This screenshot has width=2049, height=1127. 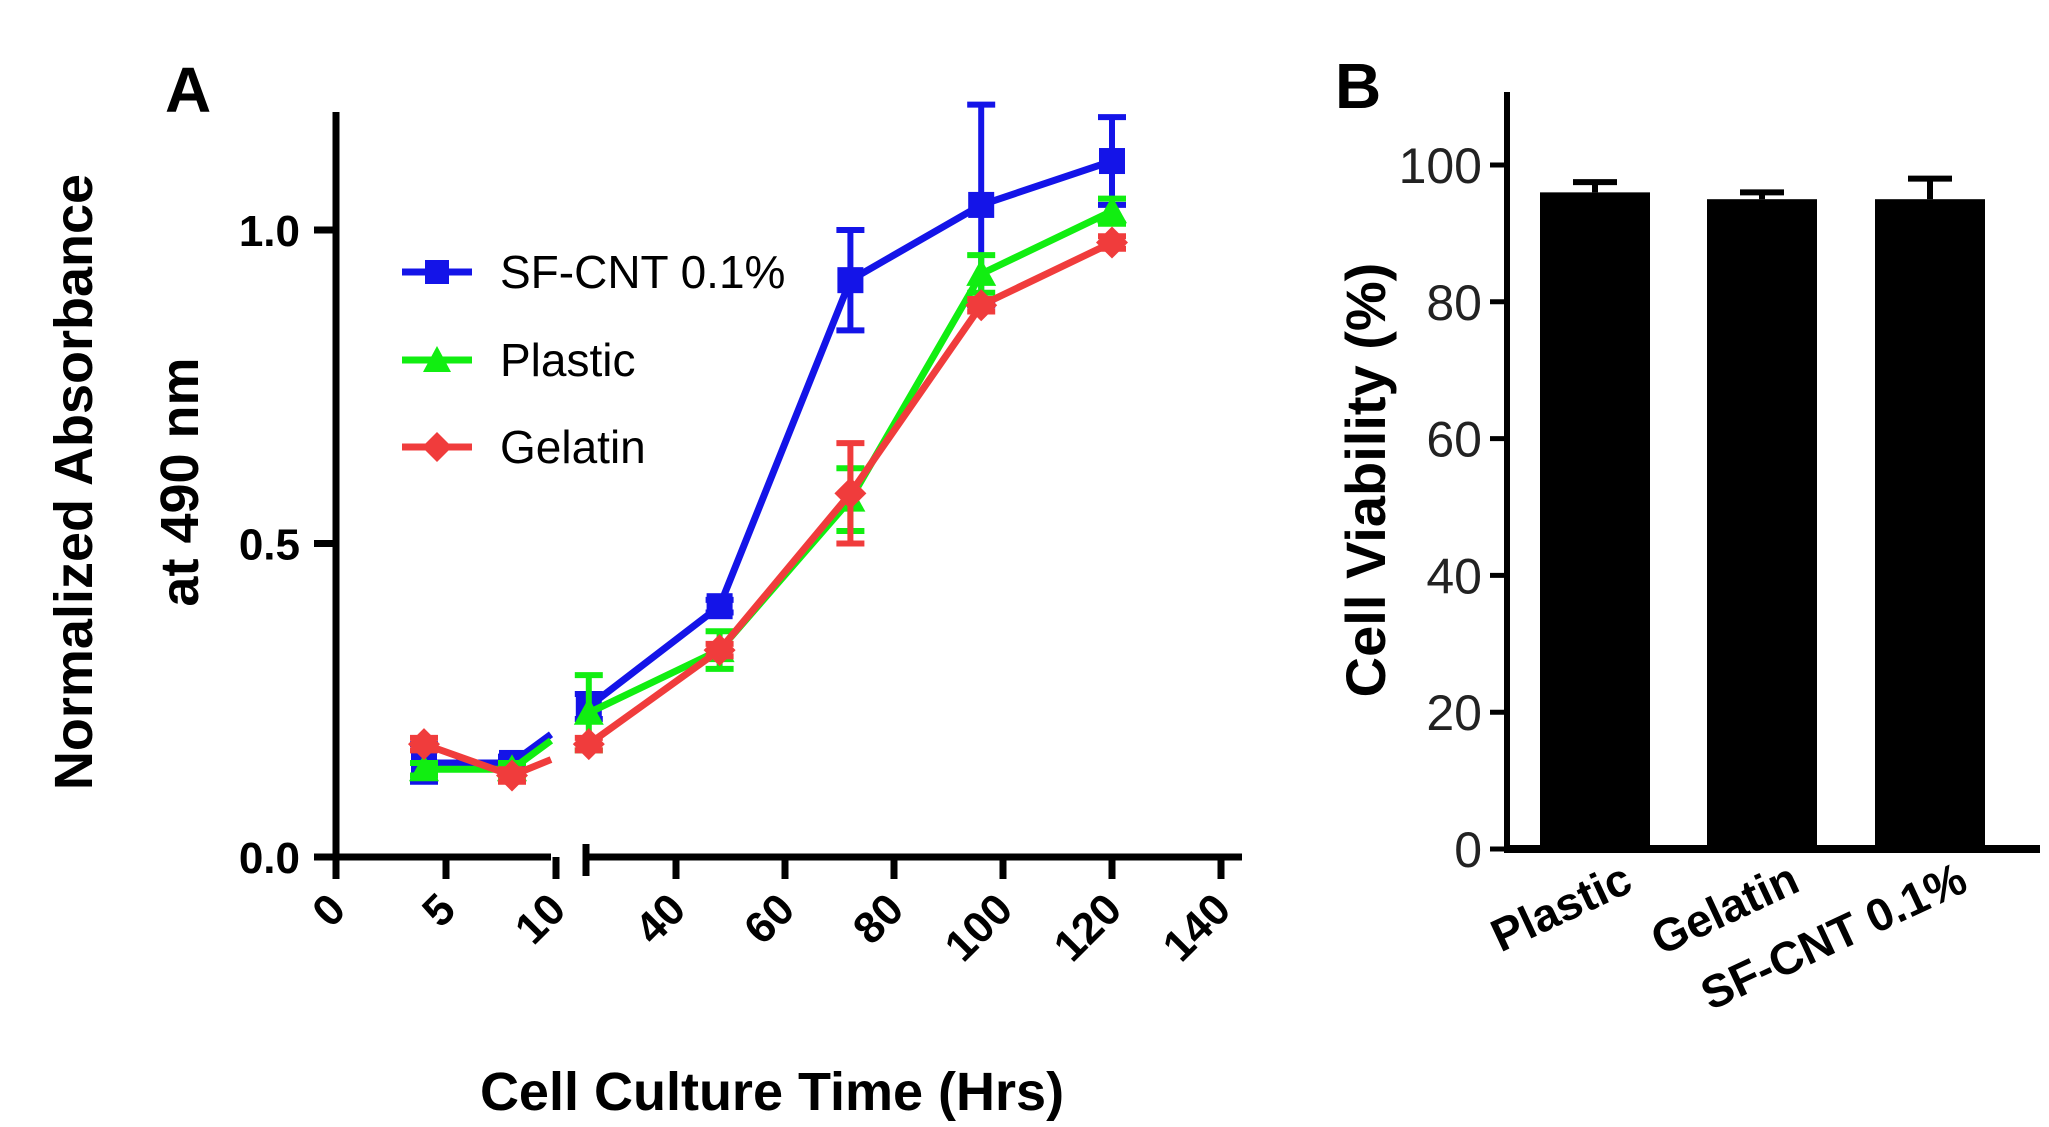 I want to click on bar-gelatin, so click(x=1762, y=524).